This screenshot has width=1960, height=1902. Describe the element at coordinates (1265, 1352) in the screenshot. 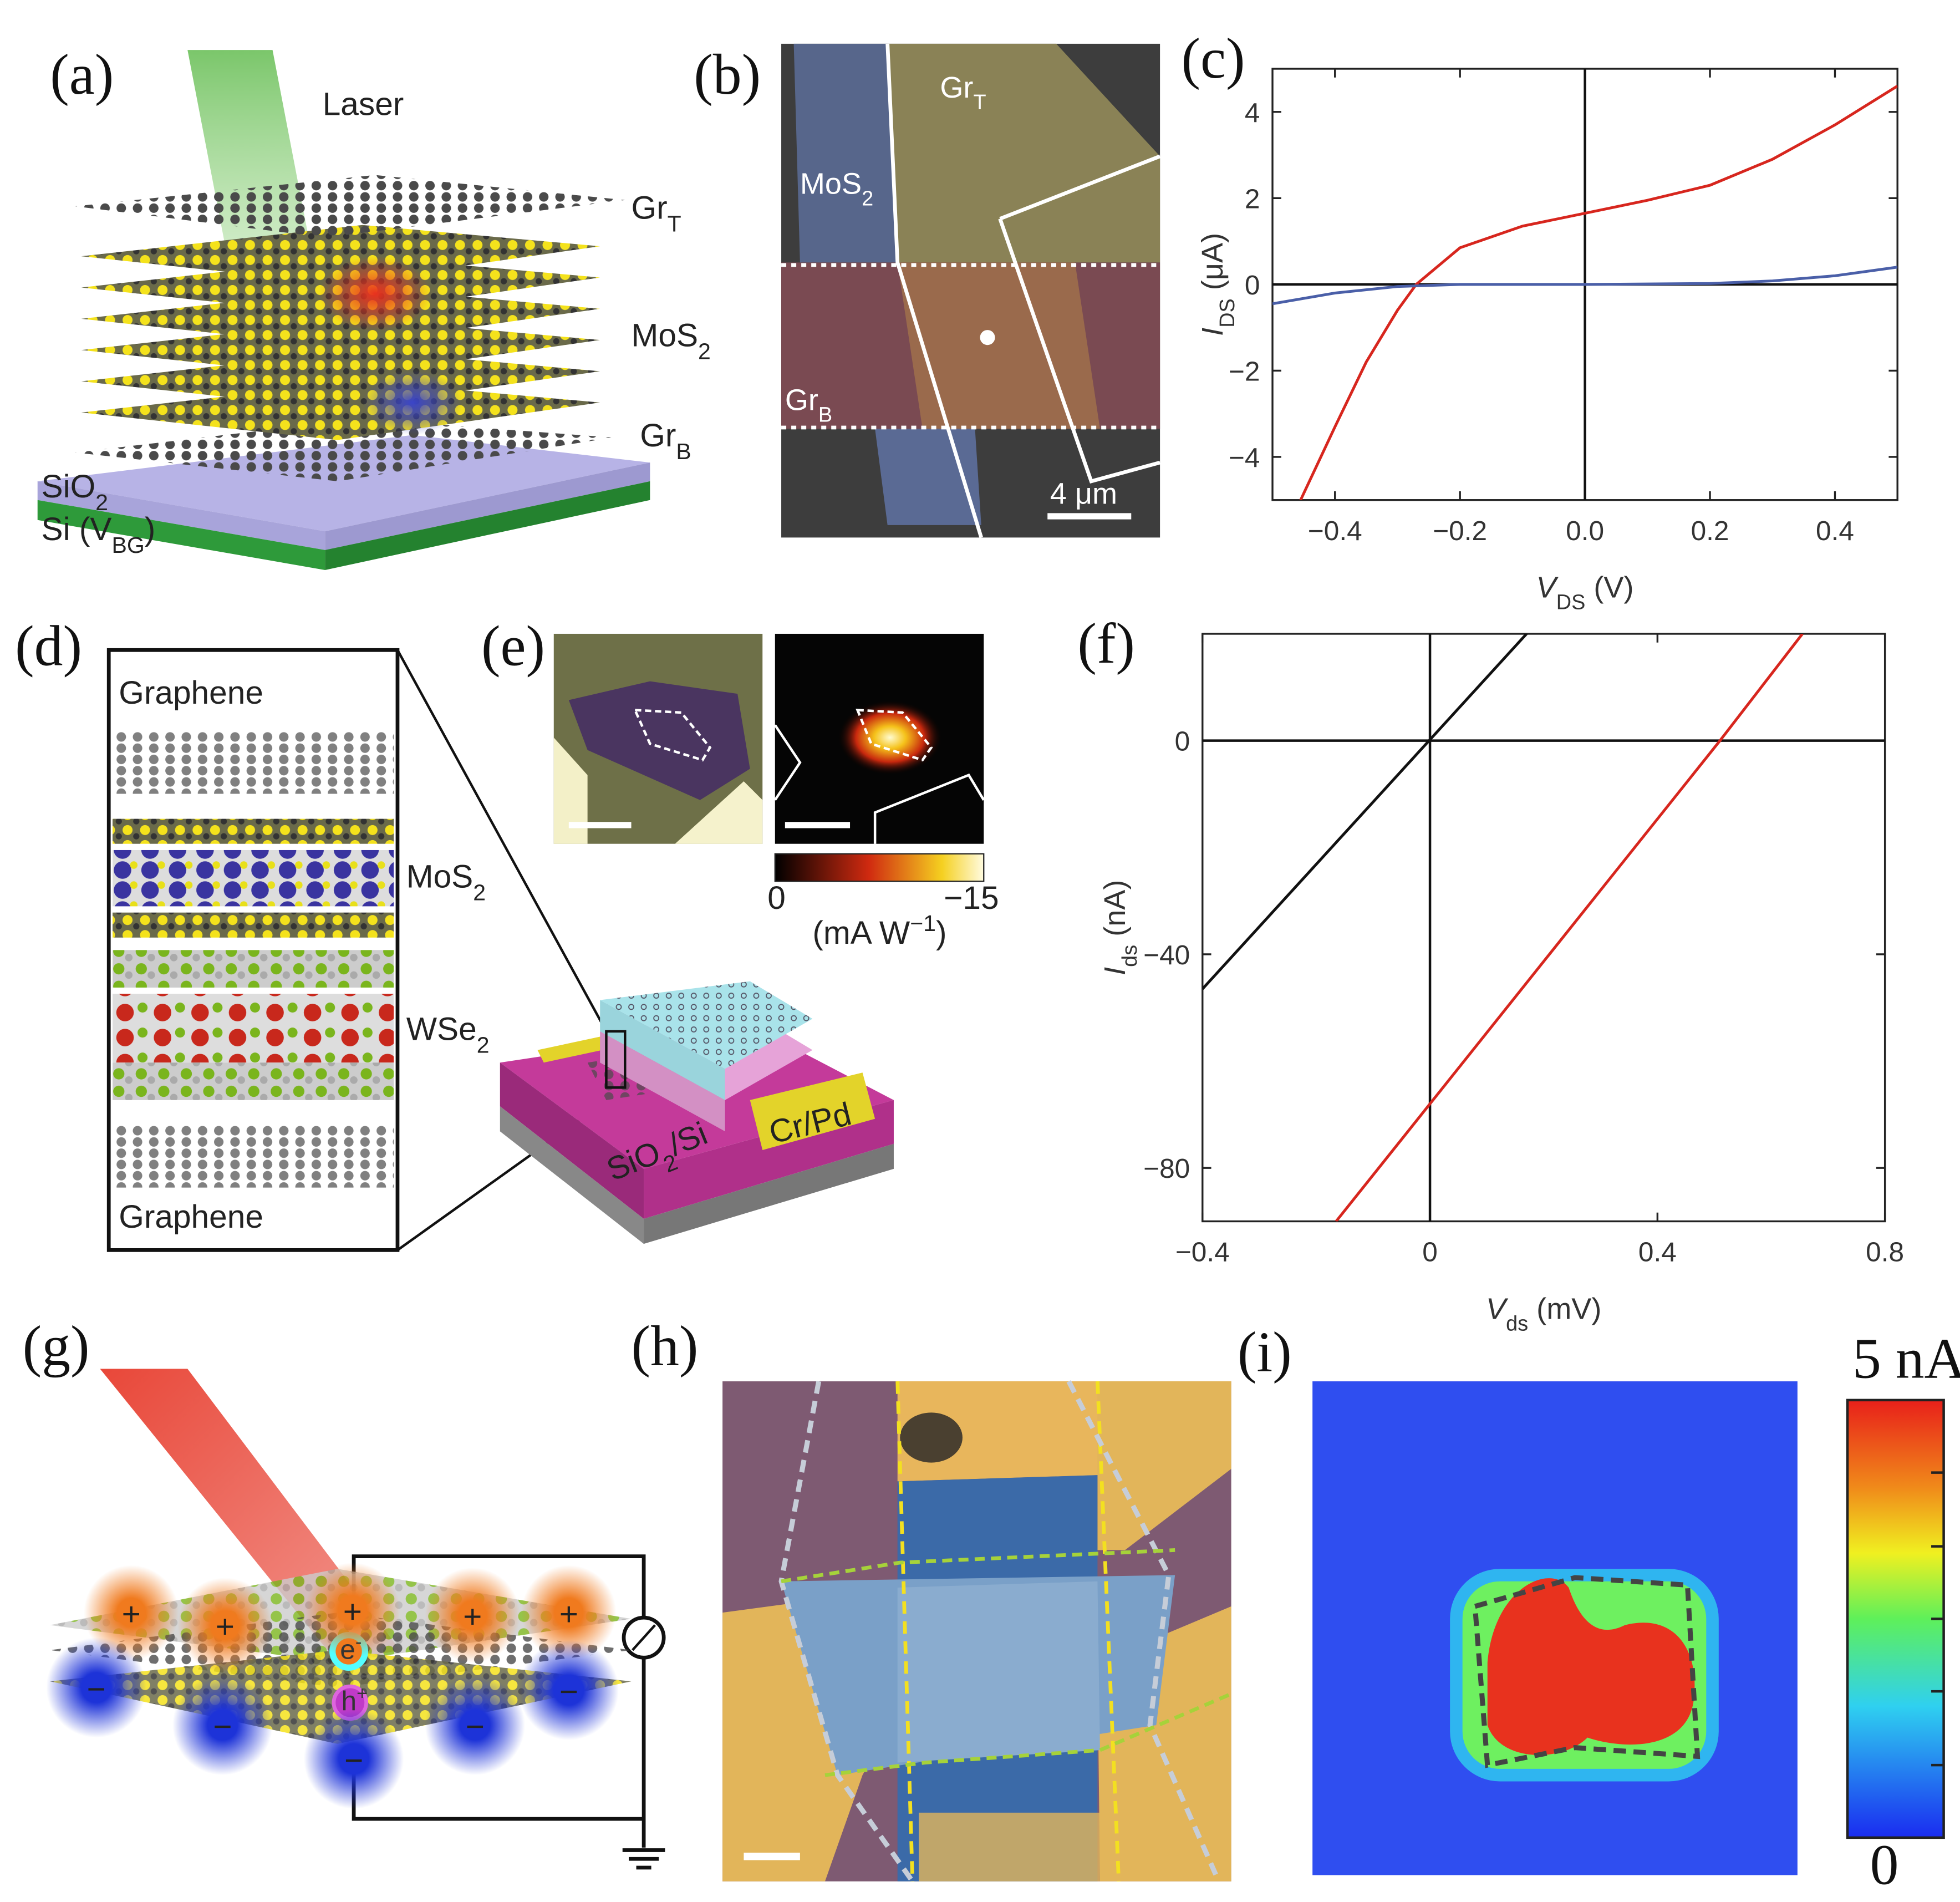

I see `panel-label: (i)` at that location.